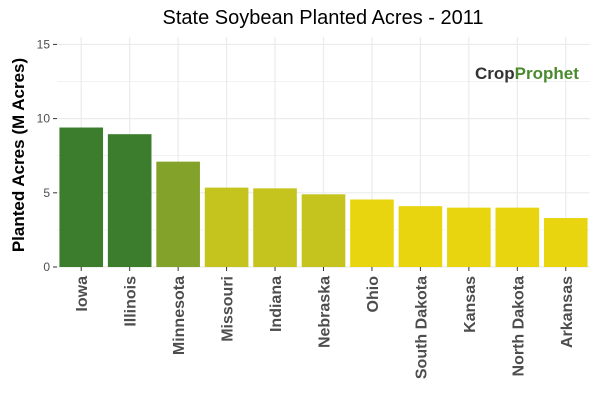 Image resolution: width=600 pixels, height=420 pixels. I want to click on y-tick-label: 10, so click(44, 119).